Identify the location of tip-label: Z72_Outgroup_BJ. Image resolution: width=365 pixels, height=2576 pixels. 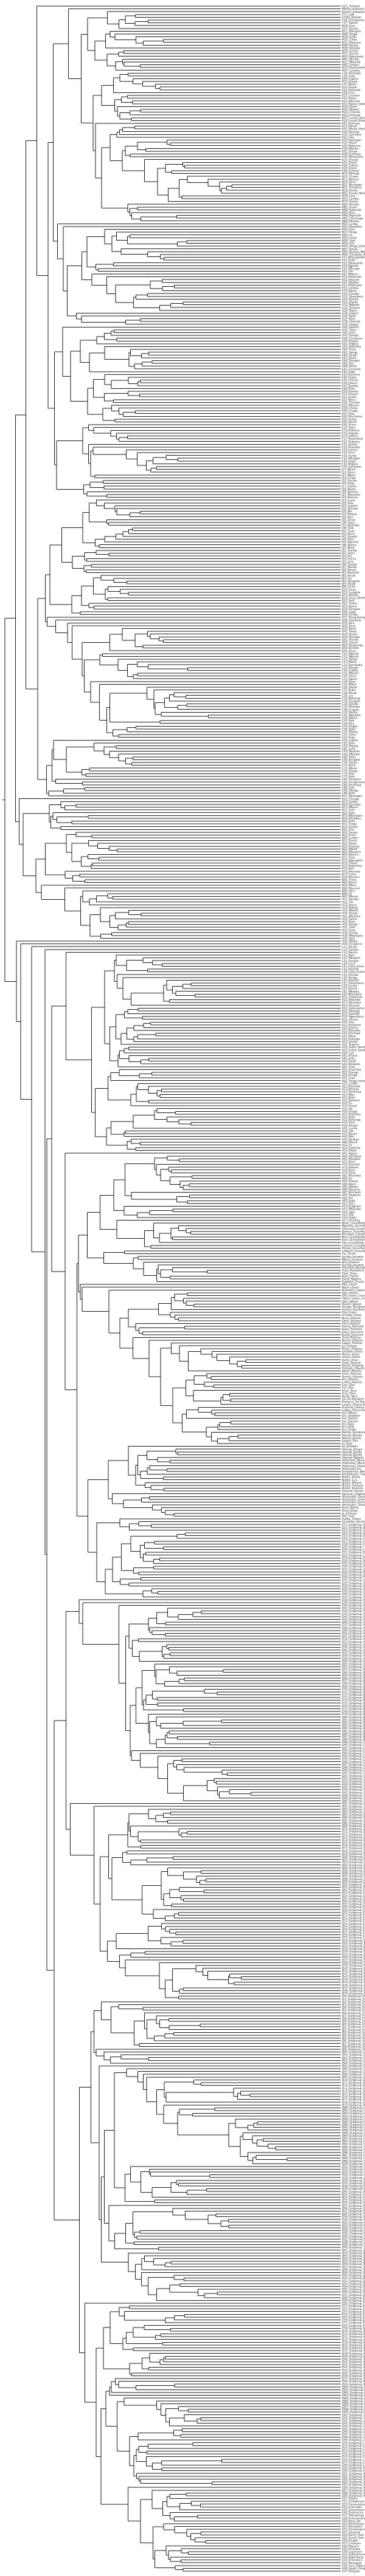
(353, 1695).